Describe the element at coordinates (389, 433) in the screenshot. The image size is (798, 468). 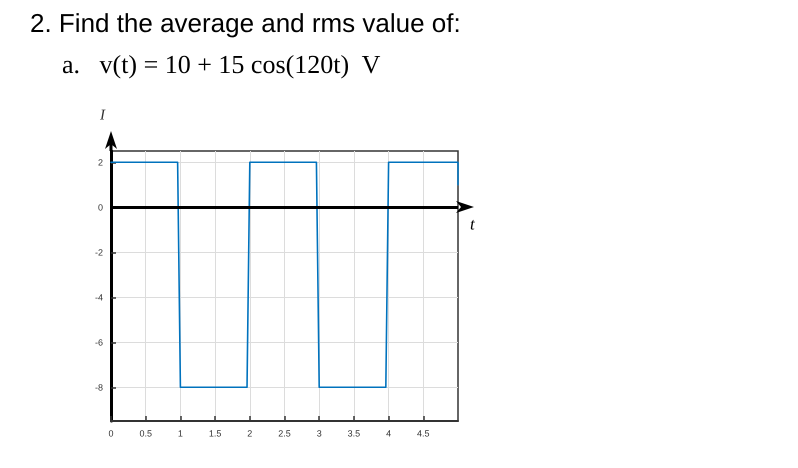
I see `x-tick-label: 4` at that location.